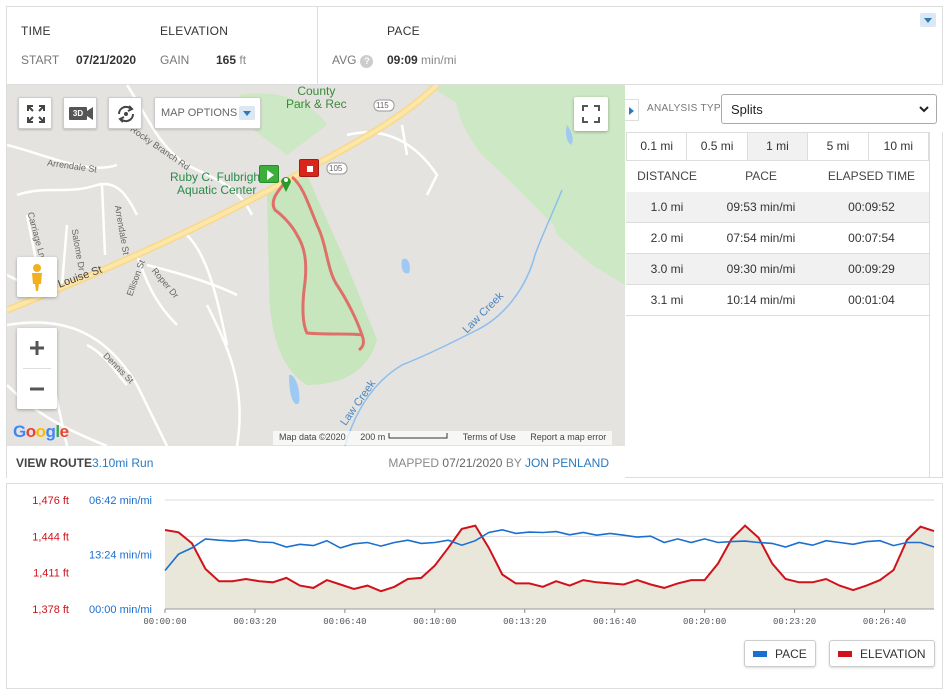 The height and width of the screenshot is (696, 949). I want to click on map-options-toggle, so click(247, 113).